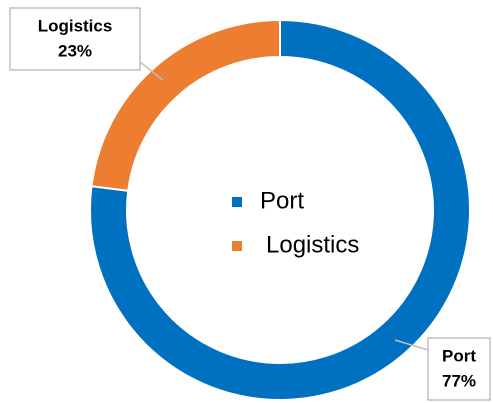 This screenshot has width=493, height=403. What do you see at coordinates (75, 50) in the screenshot?
I see `data-label-value: 23%` at bounding box center [75, 50].